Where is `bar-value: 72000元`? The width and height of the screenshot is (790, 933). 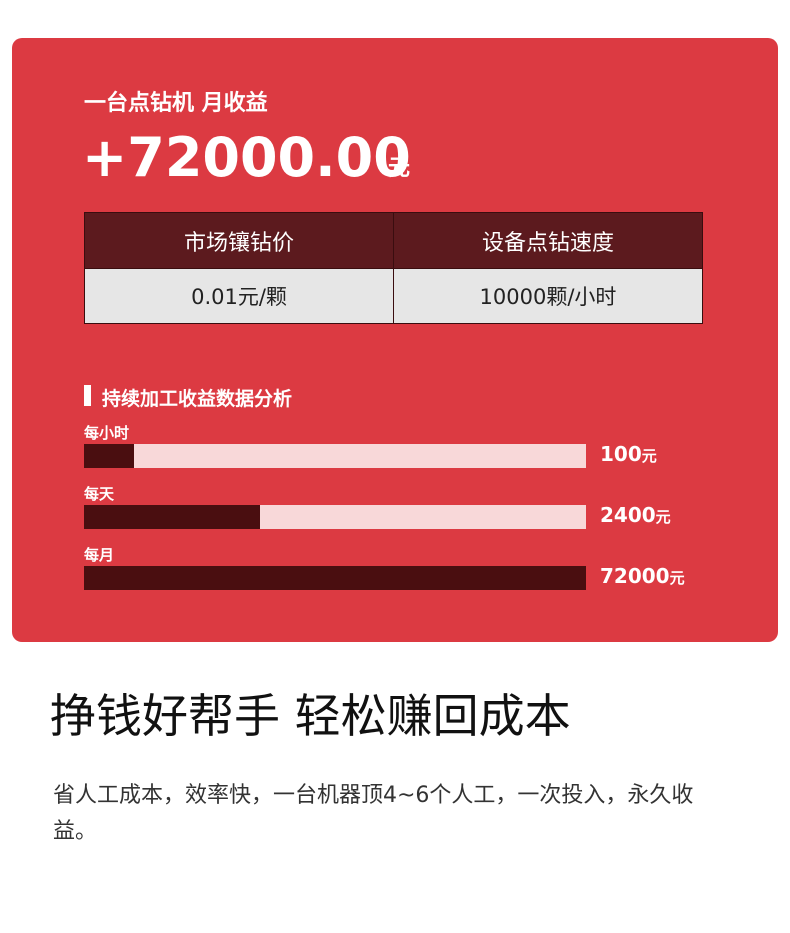
bar-value: 72000元 is located at coordinates (642, 576).